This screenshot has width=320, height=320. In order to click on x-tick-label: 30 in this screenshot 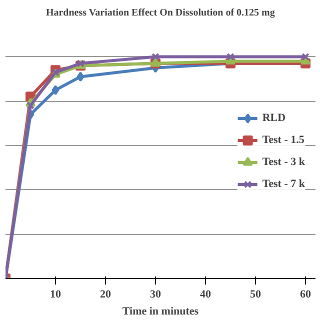, I will do `click(156, 294)`.